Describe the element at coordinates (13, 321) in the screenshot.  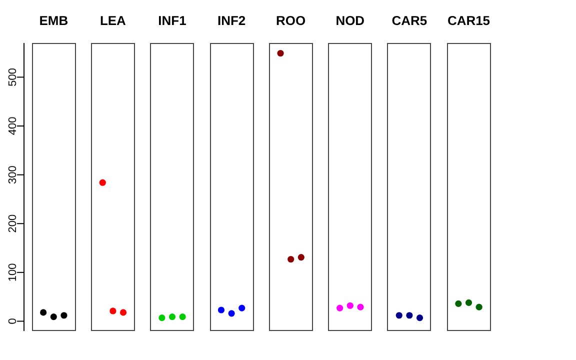
I see `y-tick-label: 0` at that location.